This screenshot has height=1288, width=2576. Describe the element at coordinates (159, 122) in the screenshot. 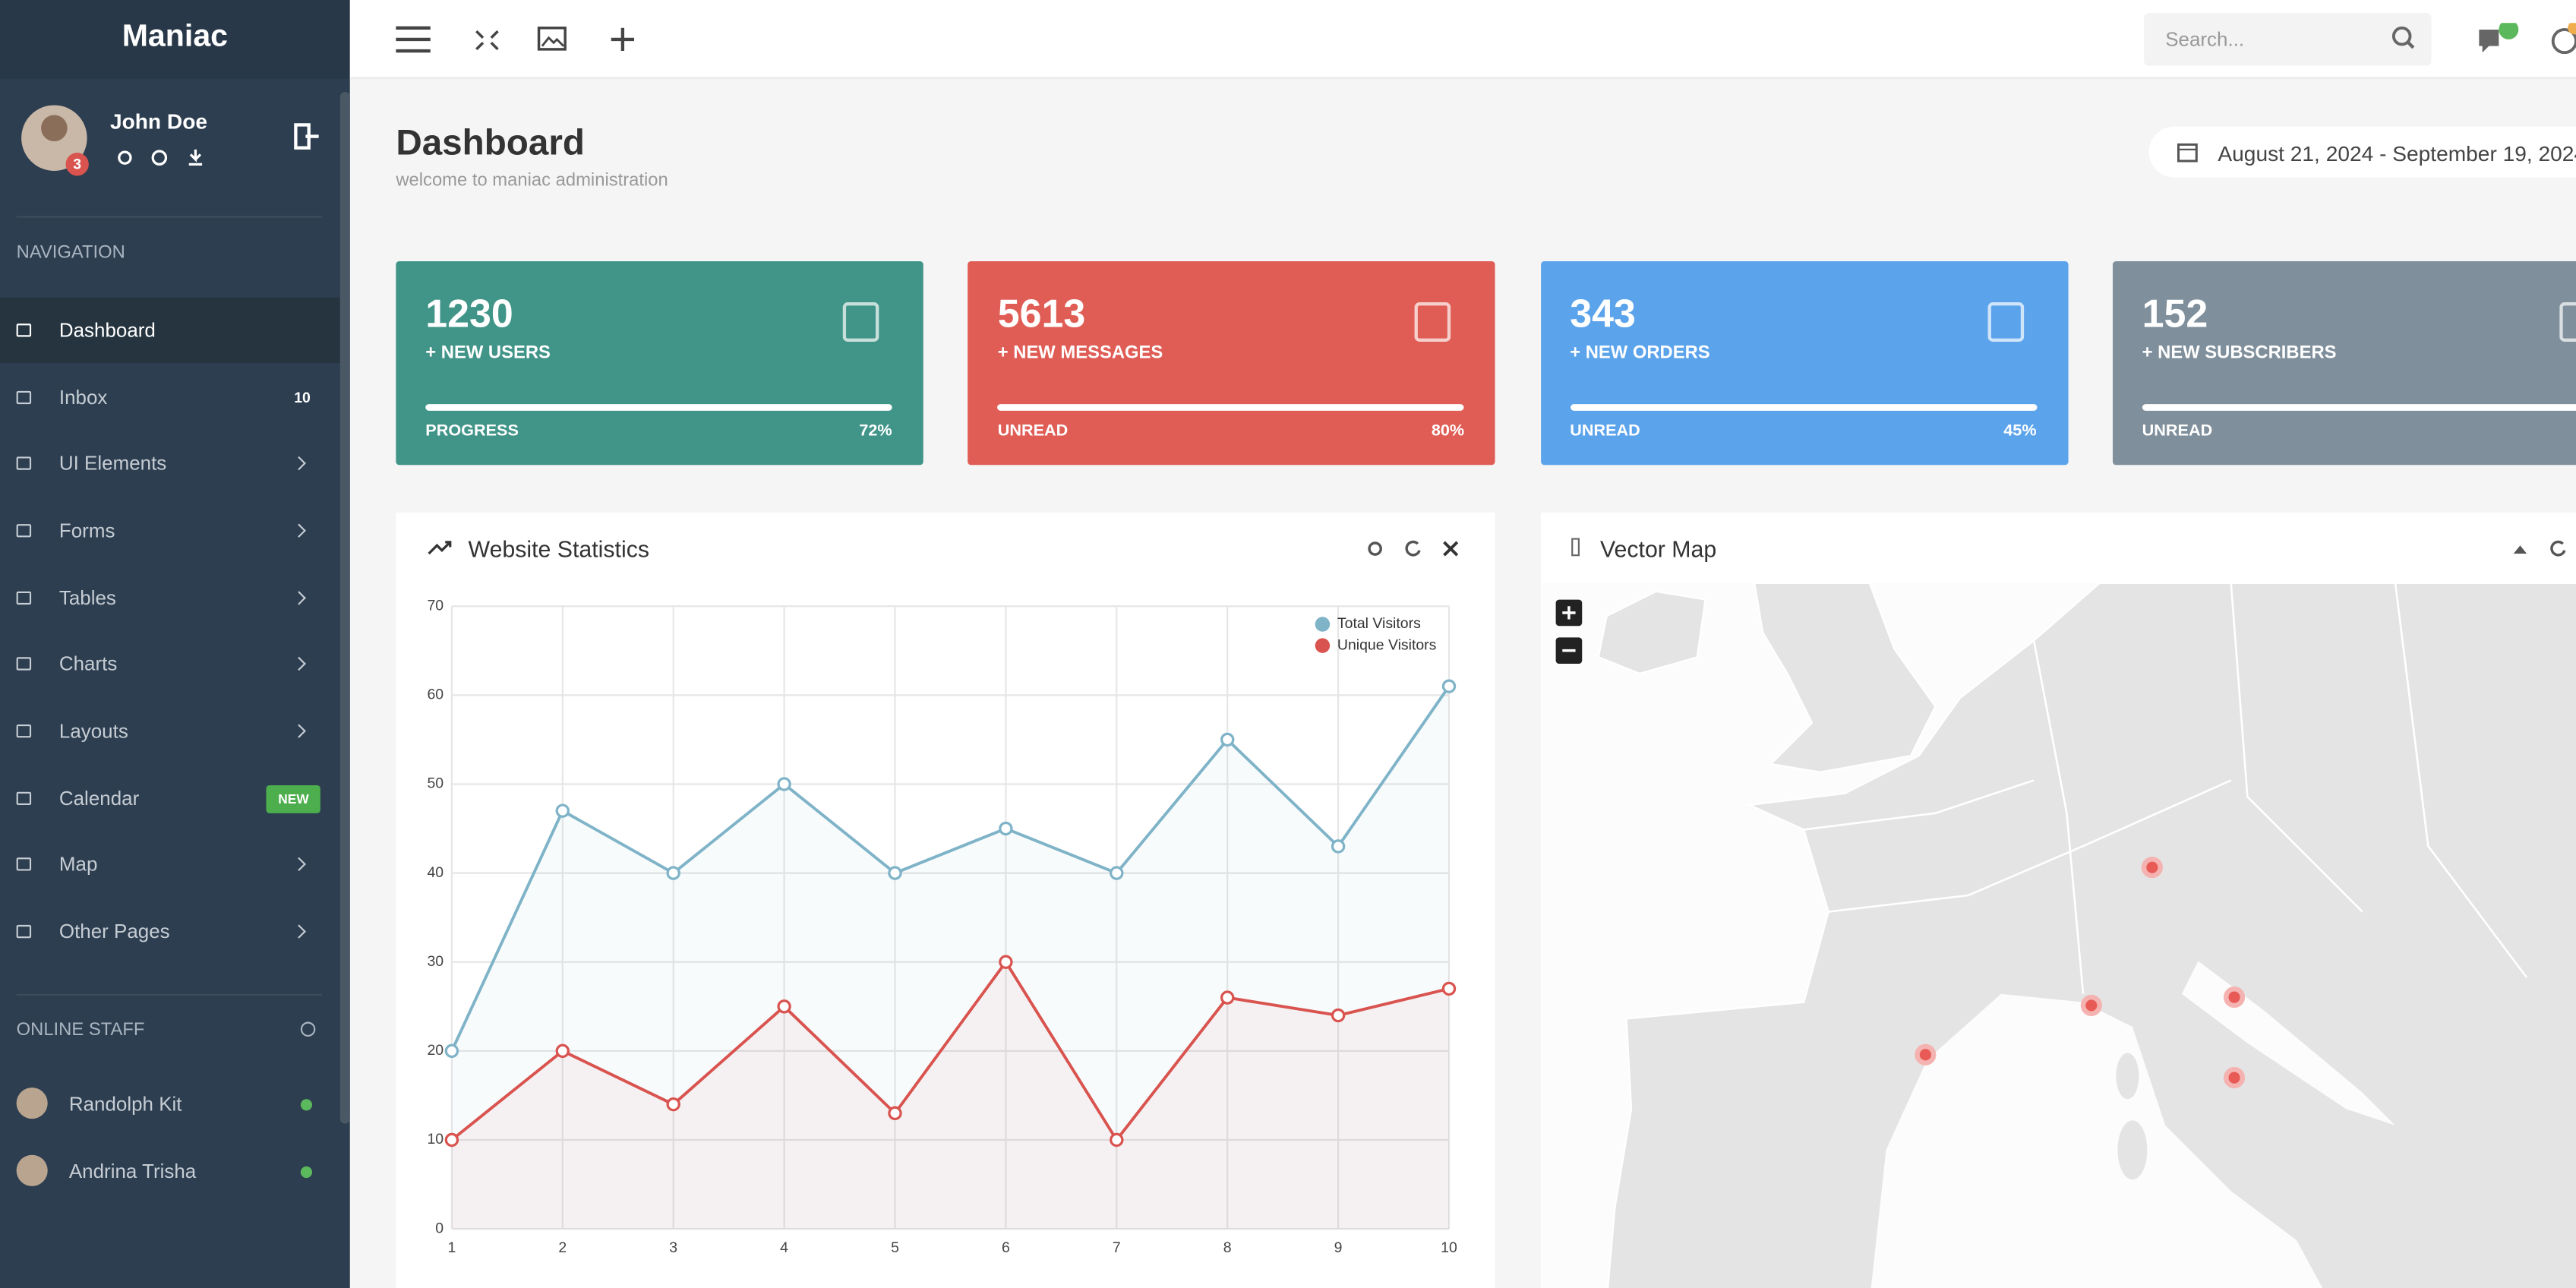

I see `user-name: John Doe` at that location.